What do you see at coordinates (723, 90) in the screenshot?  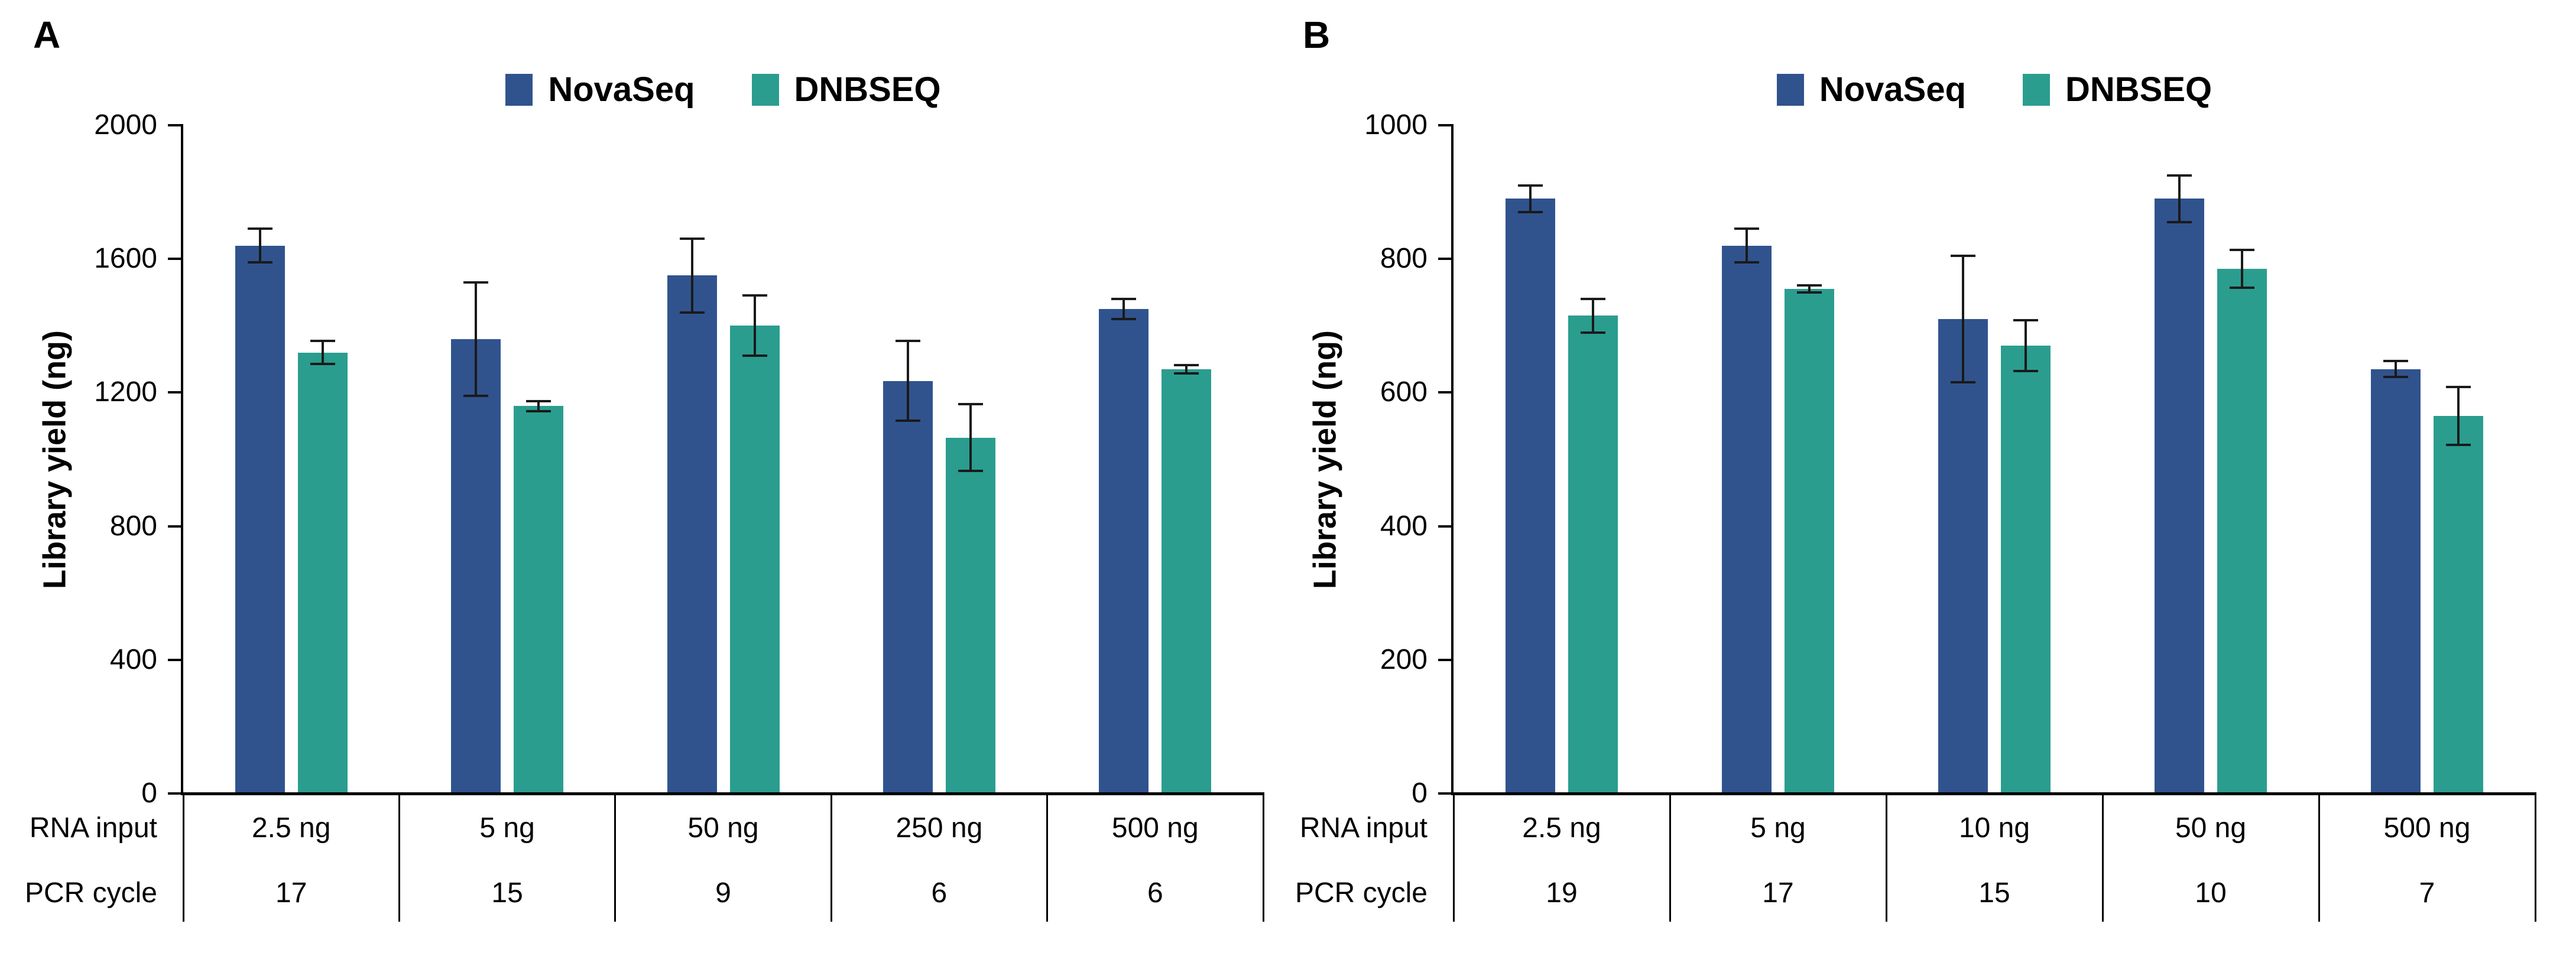 I see `legend: NovaSeq DNBSEQ` at bounding box center [723, 90].